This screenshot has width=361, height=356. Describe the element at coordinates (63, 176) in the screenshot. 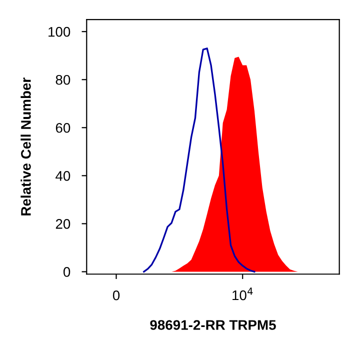

I see `y-tick-label: 40` at that location.